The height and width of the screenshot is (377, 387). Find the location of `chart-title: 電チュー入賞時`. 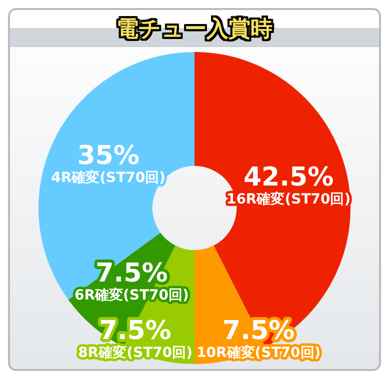

chart-title: 電チュー入賞時 is located at coordinates (194, 28).